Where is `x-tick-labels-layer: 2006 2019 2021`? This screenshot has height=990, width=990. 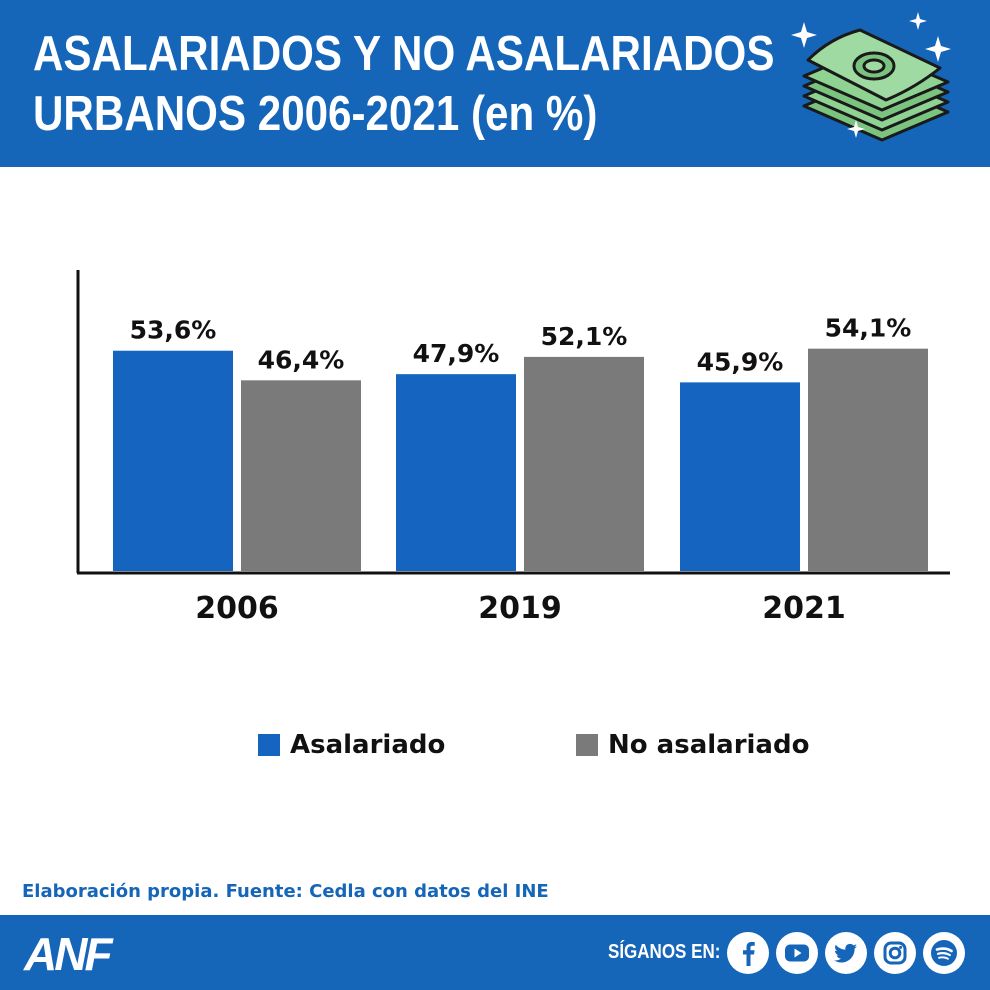
x-tick-labels-layer: 2006 2019 2021 is located at coordinates (520, 608).